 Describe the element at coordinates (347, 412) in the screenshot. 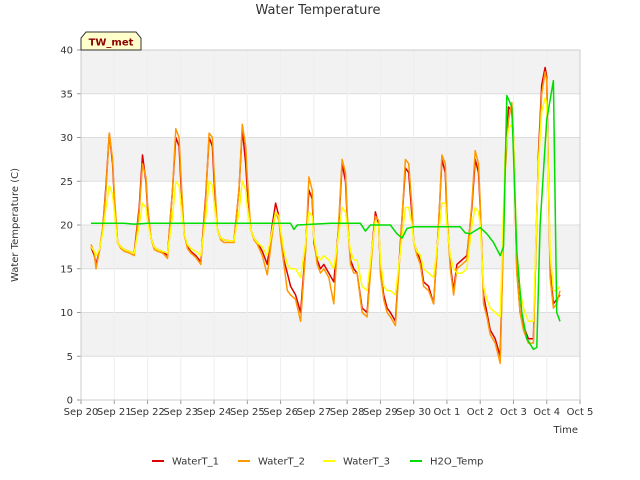

I see `x-tick-label: Sep 28` at that location.